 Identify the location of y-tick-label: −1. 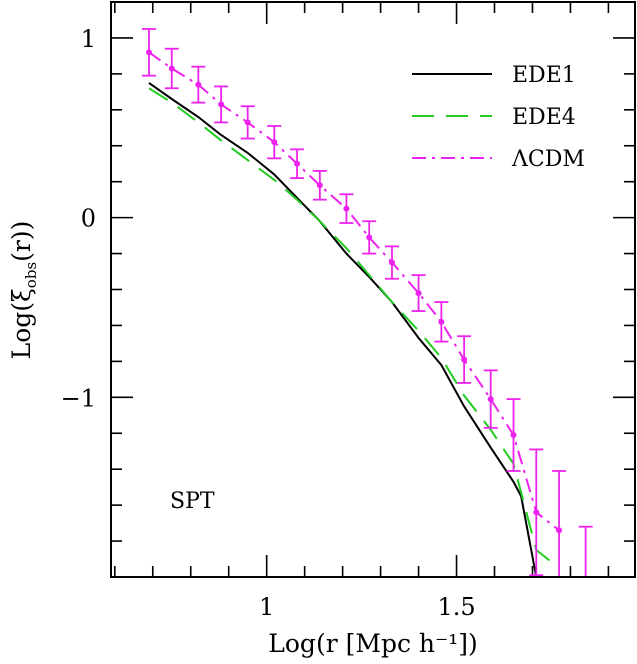
(78, 398).